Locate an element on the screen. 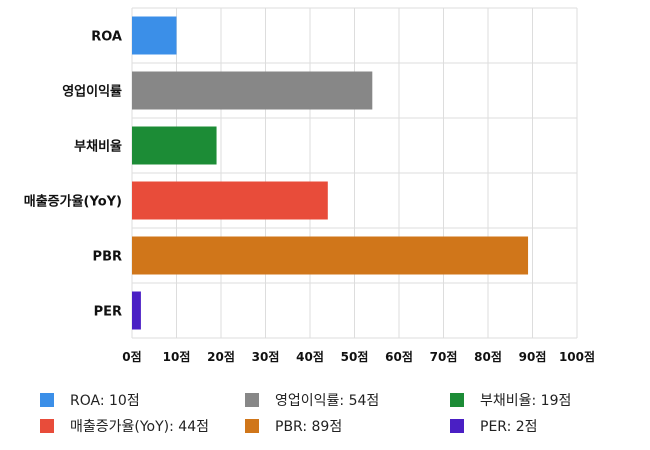  y-axis-label: 부채비율 is located at coordinates (98, 147).